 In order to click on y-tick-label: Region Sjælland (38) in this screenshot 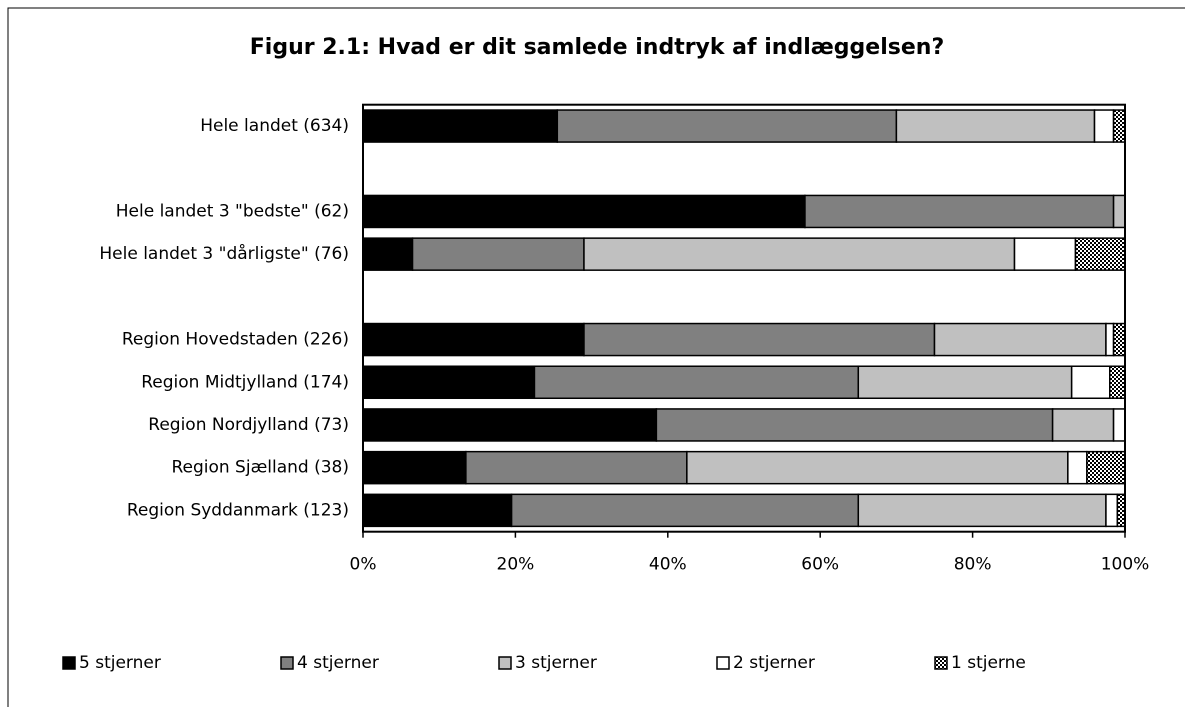, I will do `click(260, 468)`.